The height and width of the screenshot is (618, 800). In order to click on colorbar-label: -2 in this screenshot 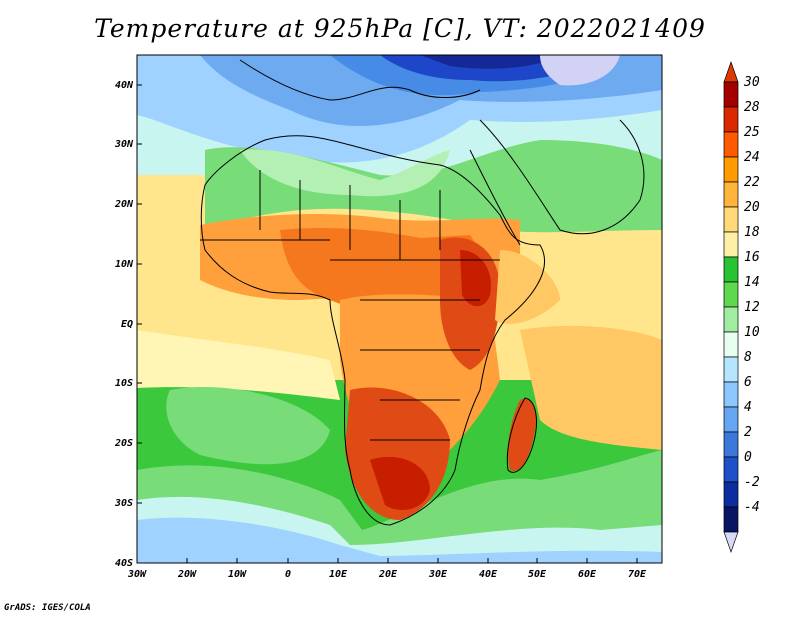, I will do `click(752, 482)`.